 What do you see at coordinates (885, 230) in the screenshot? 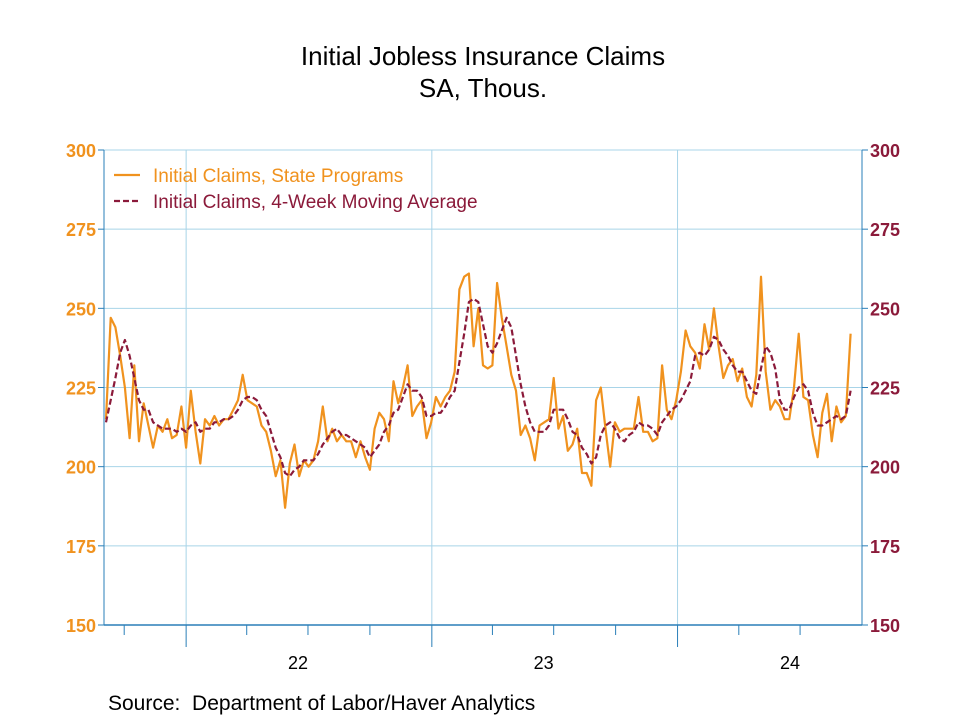
I see `right-y-tick-label: 275` at bounding box center [885, 230].